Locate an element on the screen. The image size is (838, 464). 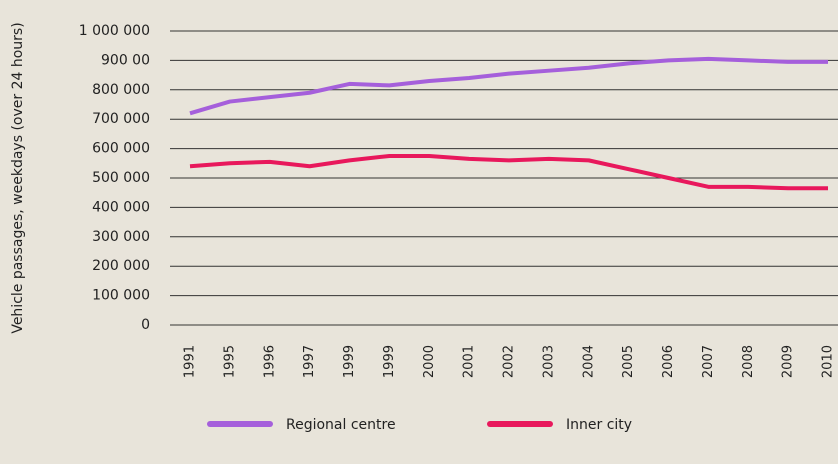
x-tick-label: 1991 is located at coordinates (190, 361).